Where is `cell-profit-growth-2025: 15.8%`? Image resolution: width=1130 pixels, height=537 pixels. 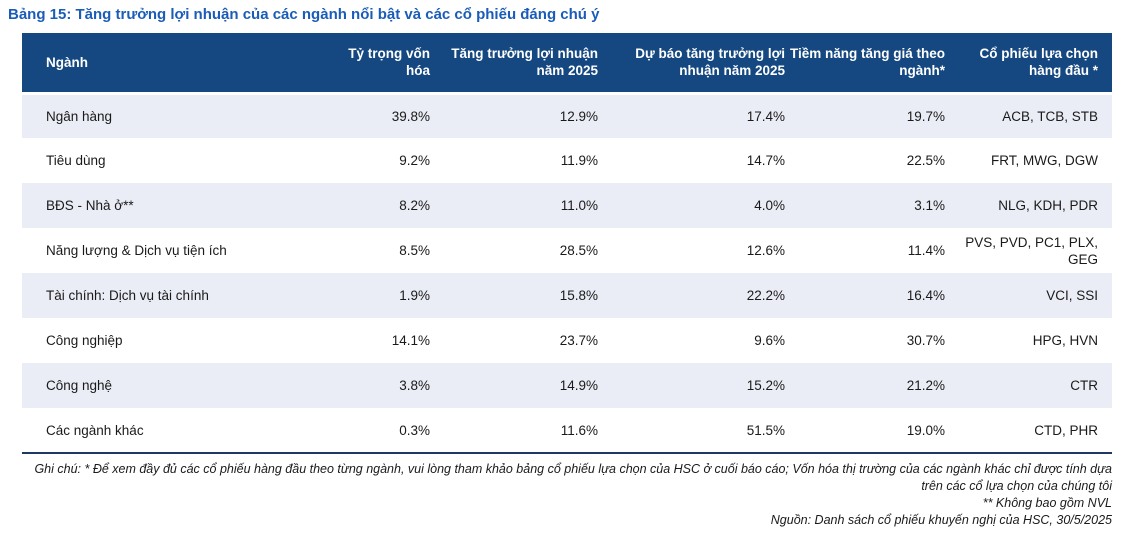 cell-profit-growth-2025: 15.8% is located at coordinates (578, 295).